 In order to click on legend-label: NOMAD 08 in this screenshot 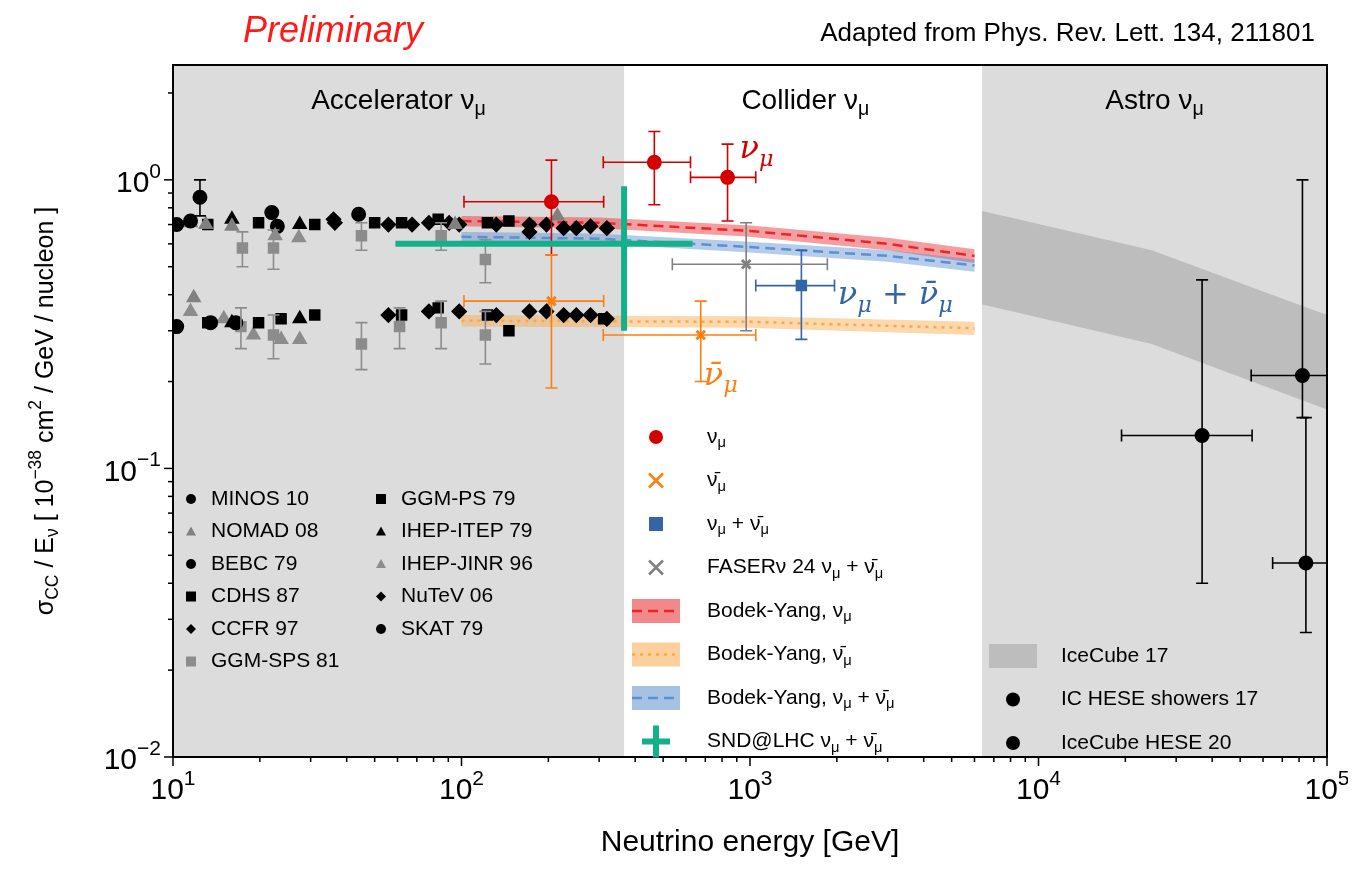, I will do `click(265, 530)`.